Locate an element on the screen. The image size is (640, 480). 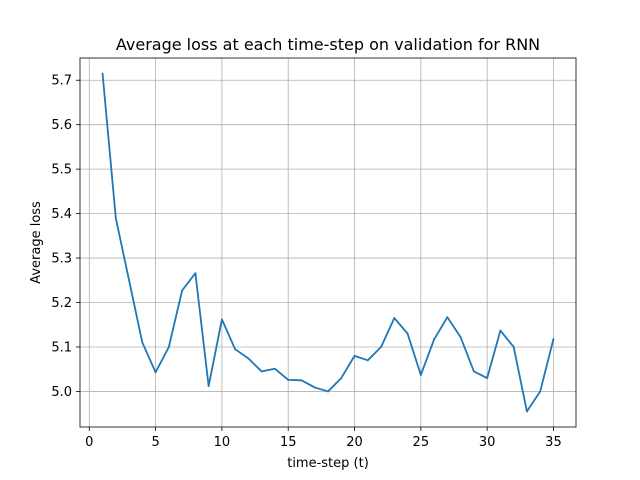
x-tick-label: 25 is located at coordinates (421, 442).